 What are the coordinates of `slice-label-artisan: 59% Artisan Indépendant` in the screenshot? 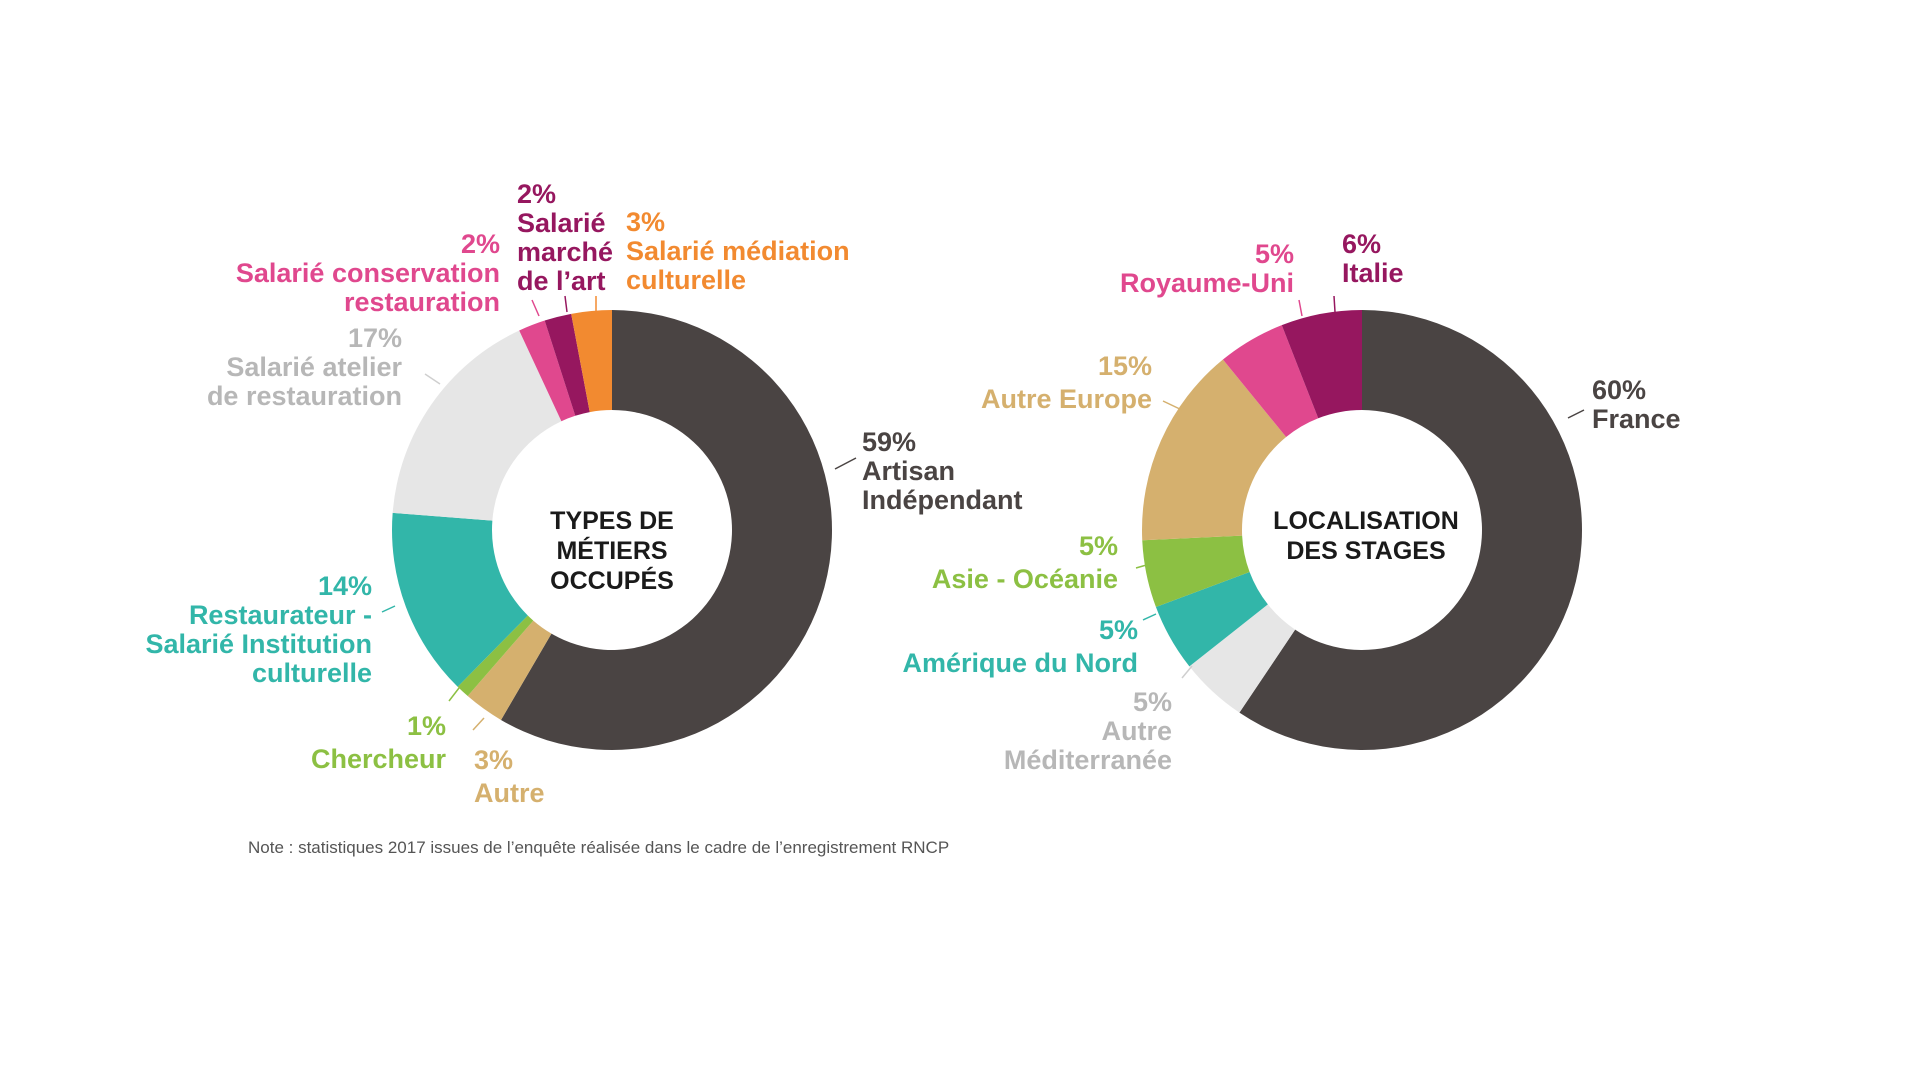 It's located at (942, 471).